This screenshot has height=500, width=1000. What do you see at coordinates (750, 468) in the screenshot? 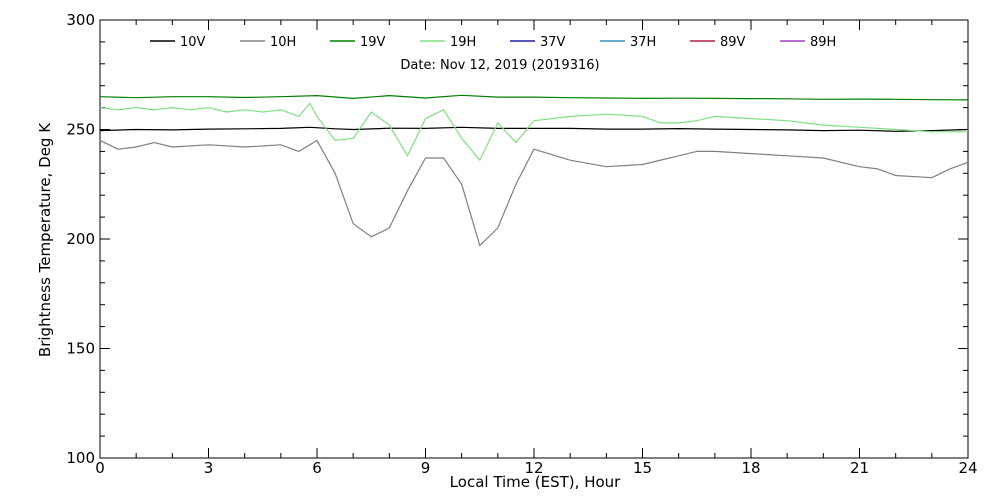
I see `x-tick-label: 18` at bounding box center [750, 468].